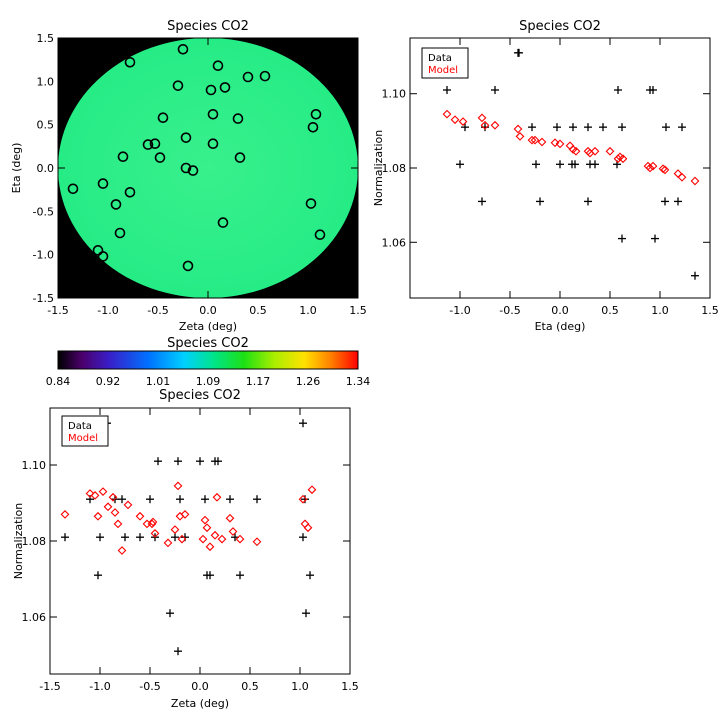  What do you see at coordinates (43, 298) in the screenshot?
I see `map-ytick-label: -1.5` at bounding box center [43, 298].